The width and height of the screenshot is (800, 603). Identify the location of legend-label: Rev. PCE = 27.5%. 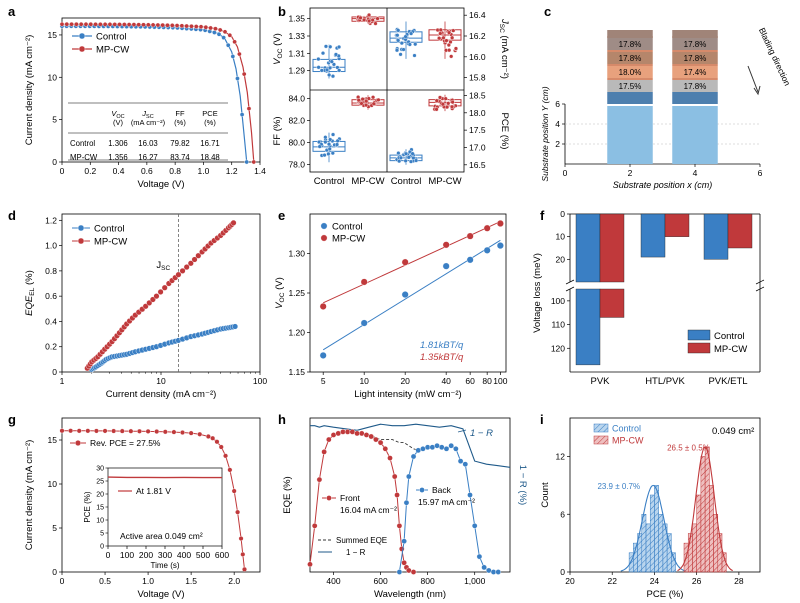
(125, 443).